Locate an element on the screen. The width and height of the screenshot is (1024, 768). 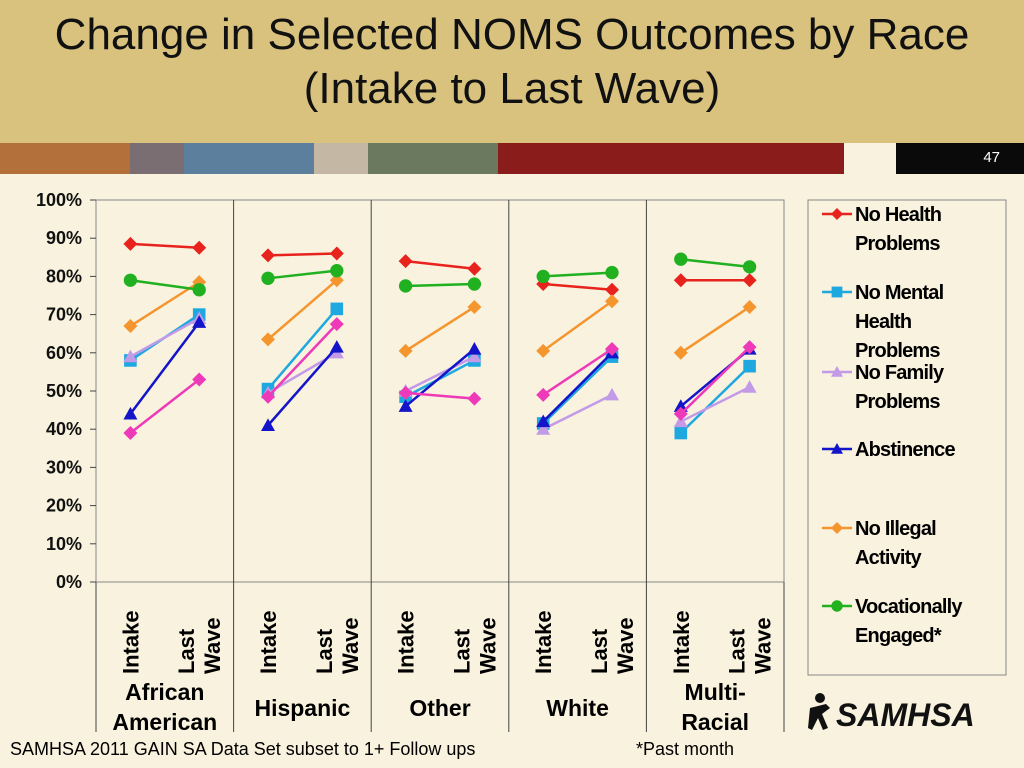
legend-label: Health is located at coordinates (883, 322).